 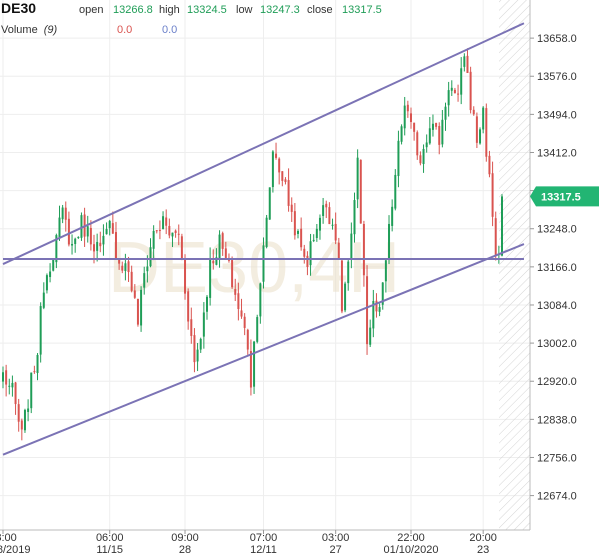 I want to click on y-tick-label: 13166.0, so click(x=557, y=268).